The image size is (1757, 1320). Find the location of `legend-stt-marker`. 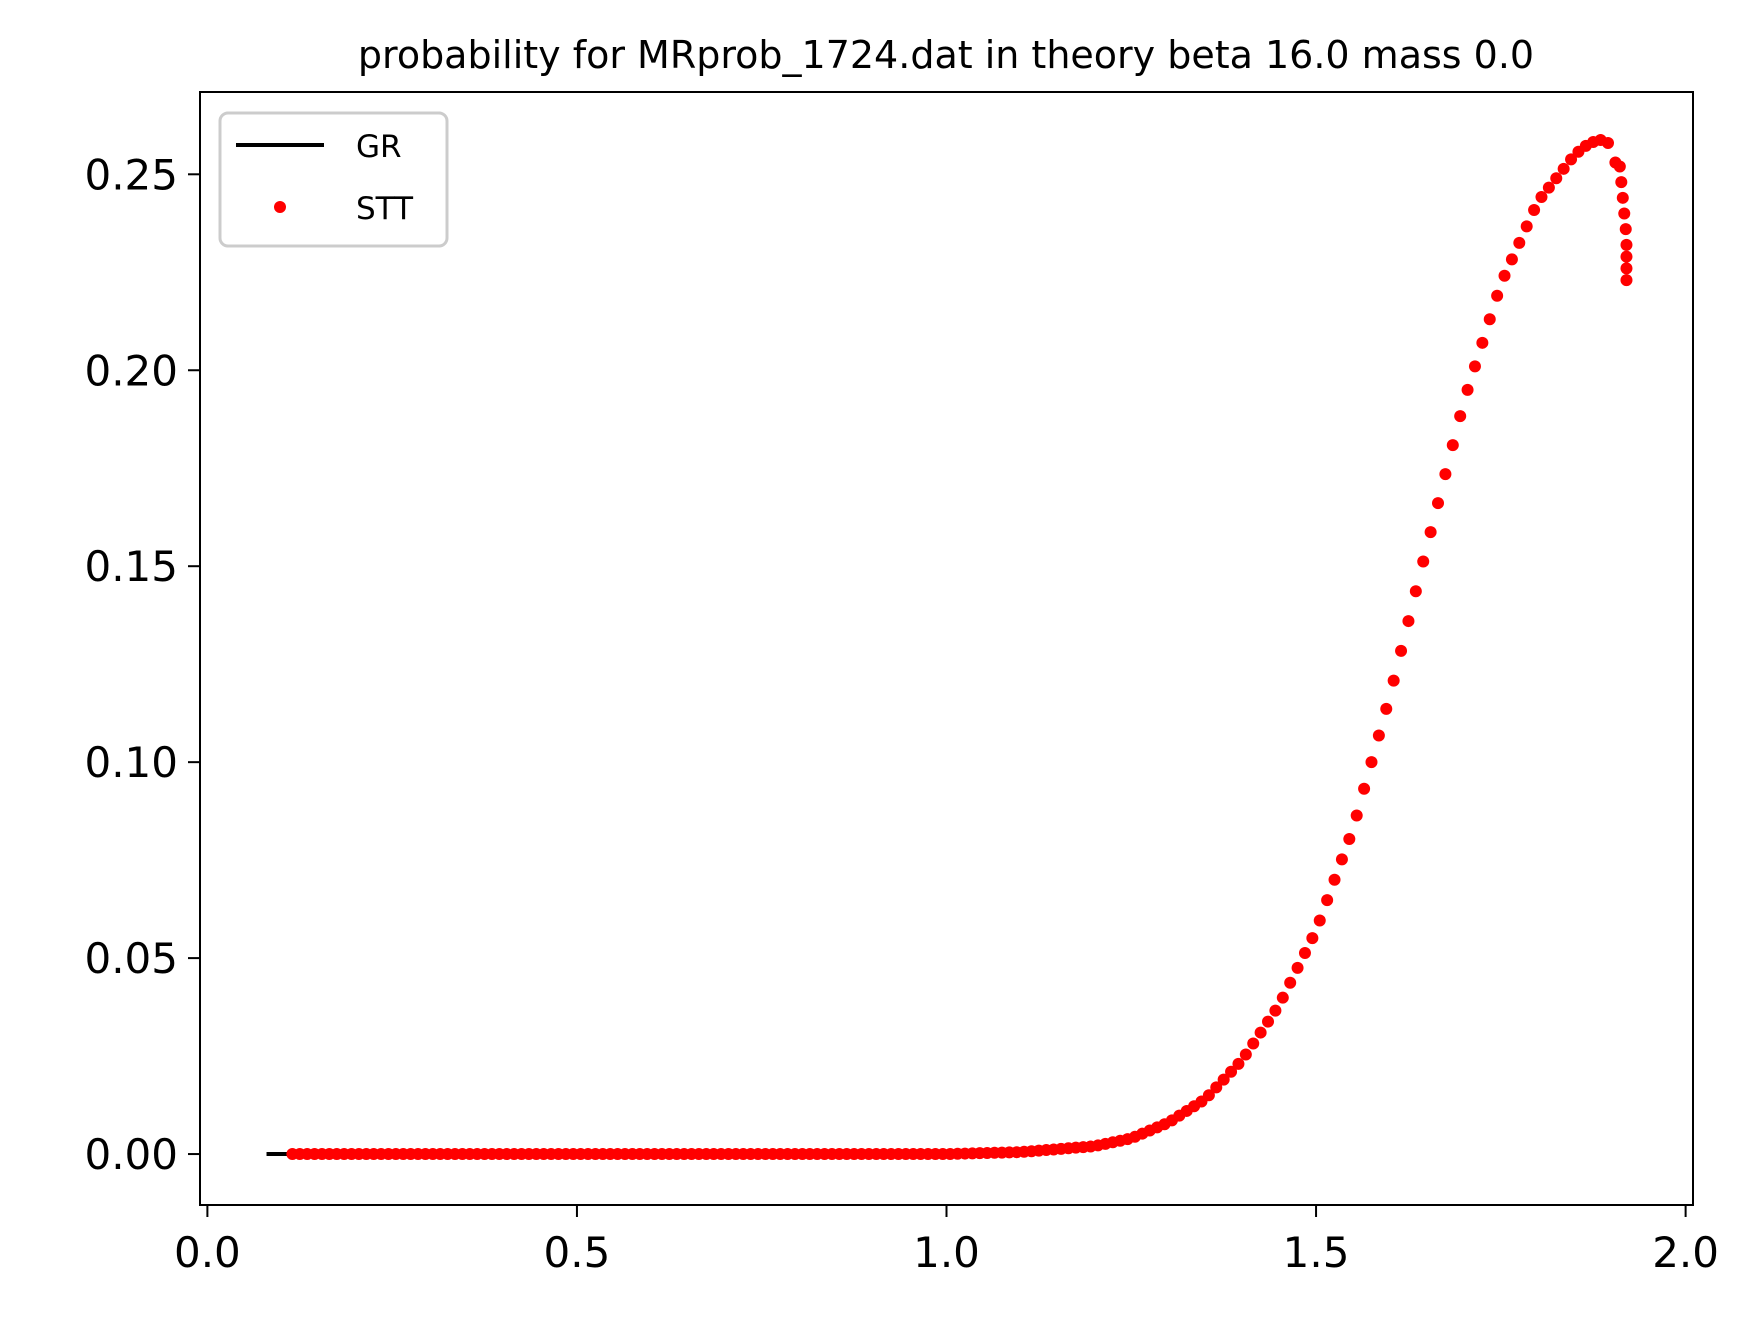

legend-stt-marker is located at coordinates (280, 207).